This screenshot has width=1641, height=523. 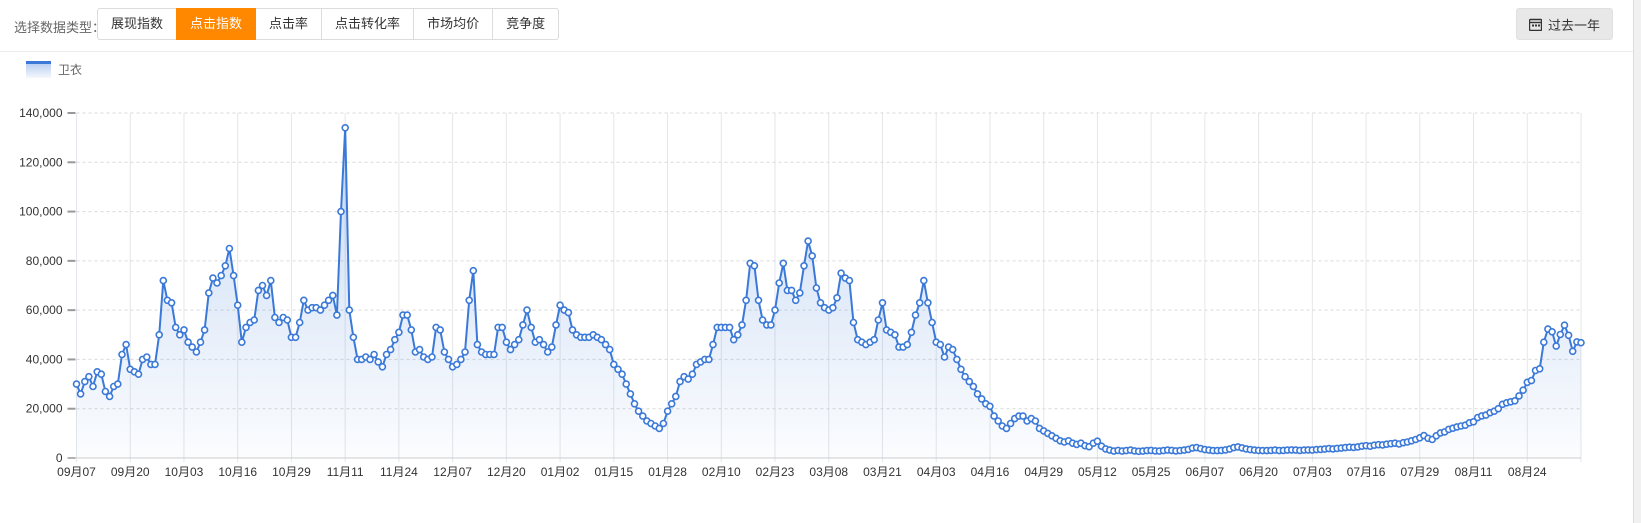 I want to click on svg-text: 10月29, so click(x=291, y=472).